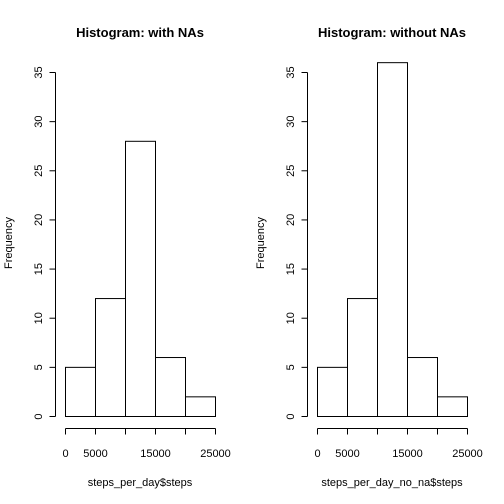 Image resolution: width=504 pixels, height=504 pixels. What do you see at coordinates (392, 32) in the screenshot?
I see `chart-title: Histogram: without NAs` at bounding box center [392, 32].